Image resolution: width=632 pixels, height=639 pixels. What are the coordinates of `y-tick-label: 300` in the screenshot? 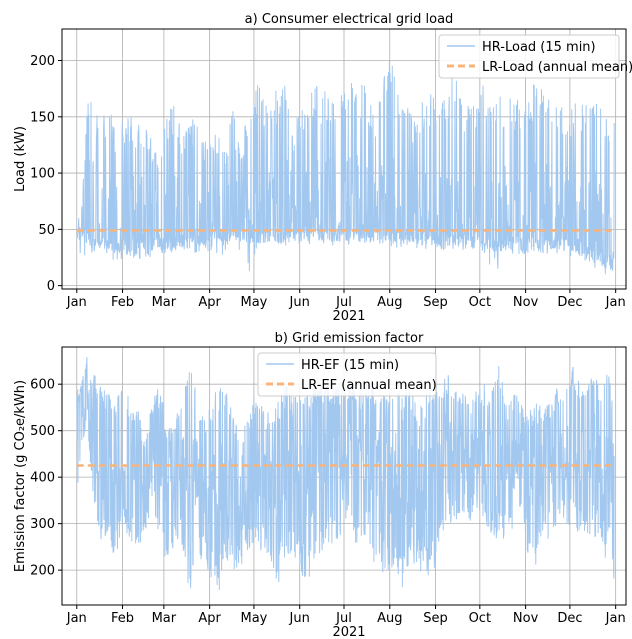 It's located at (42, 524).